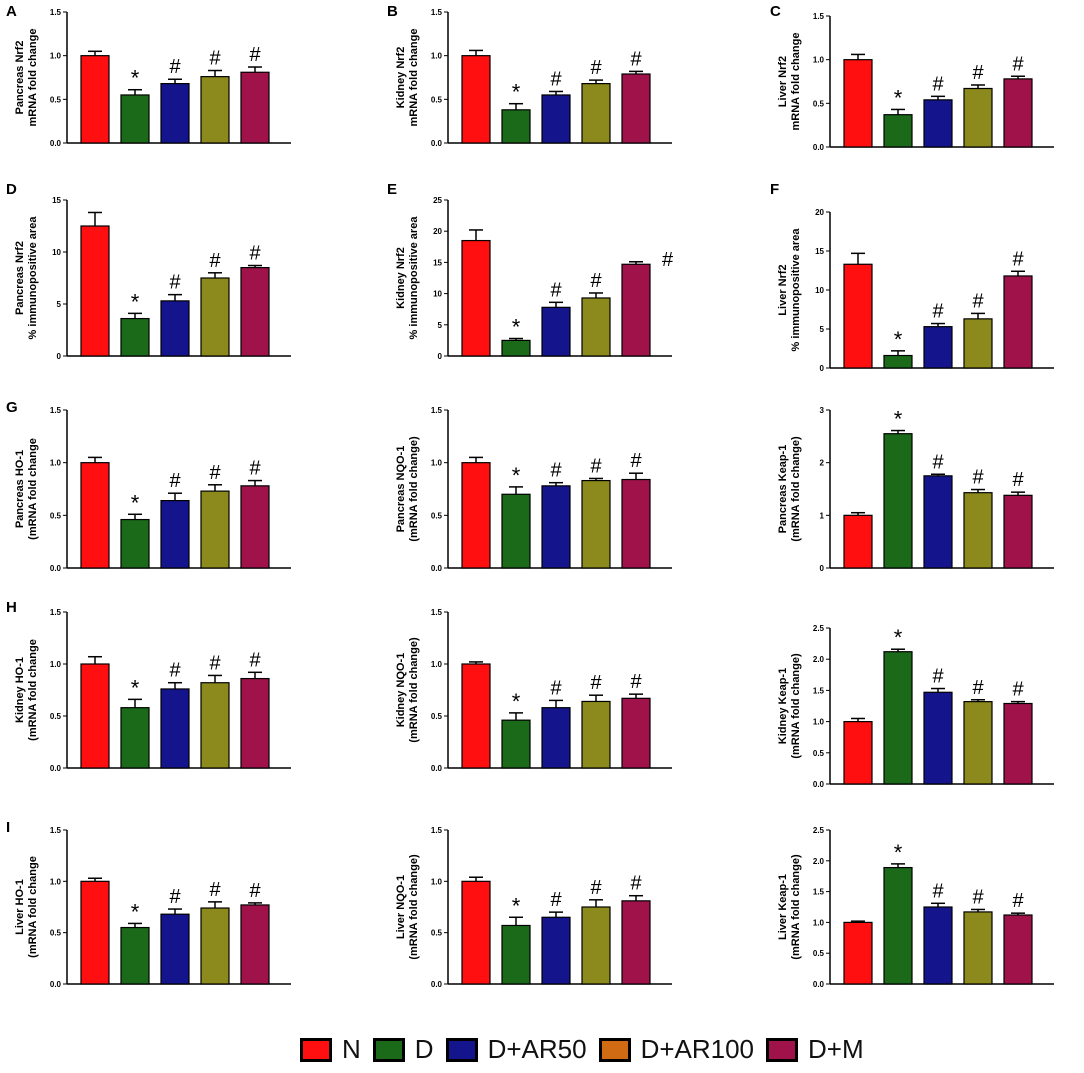  What do you see at coordinates (822, 463) in the screenshot?
I see `y-tick-label: 2` at bounding box center [822, 463].